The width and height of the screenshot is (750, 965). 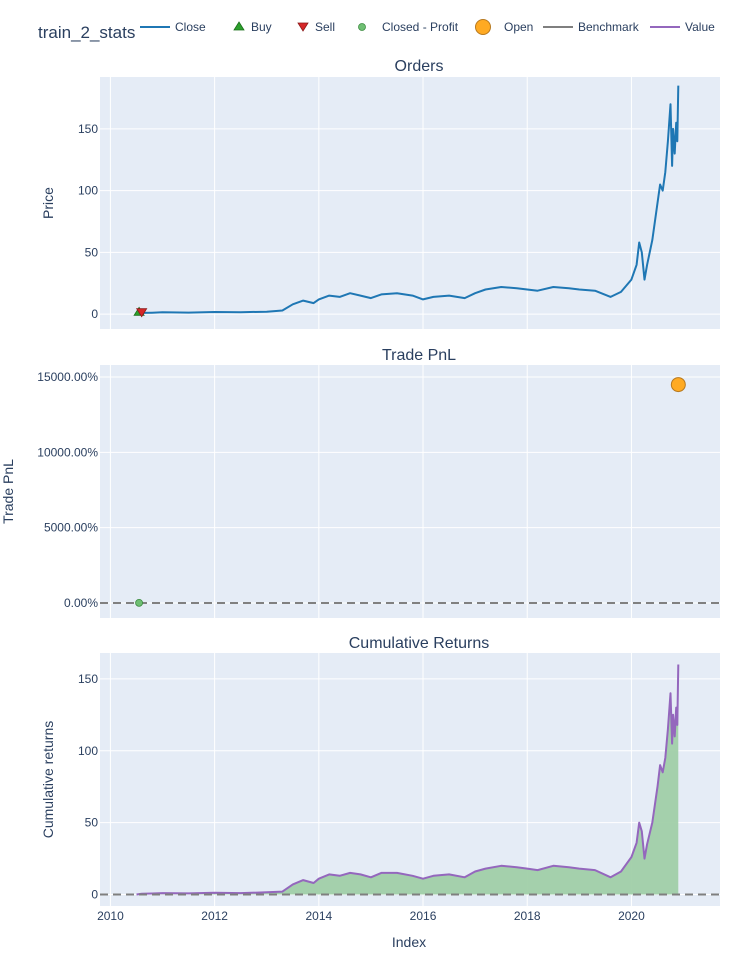 What do you see at coordinates (173, 27) in the screenshot?
I see `legend-item-close: Close` at bounding box center [173, 27].